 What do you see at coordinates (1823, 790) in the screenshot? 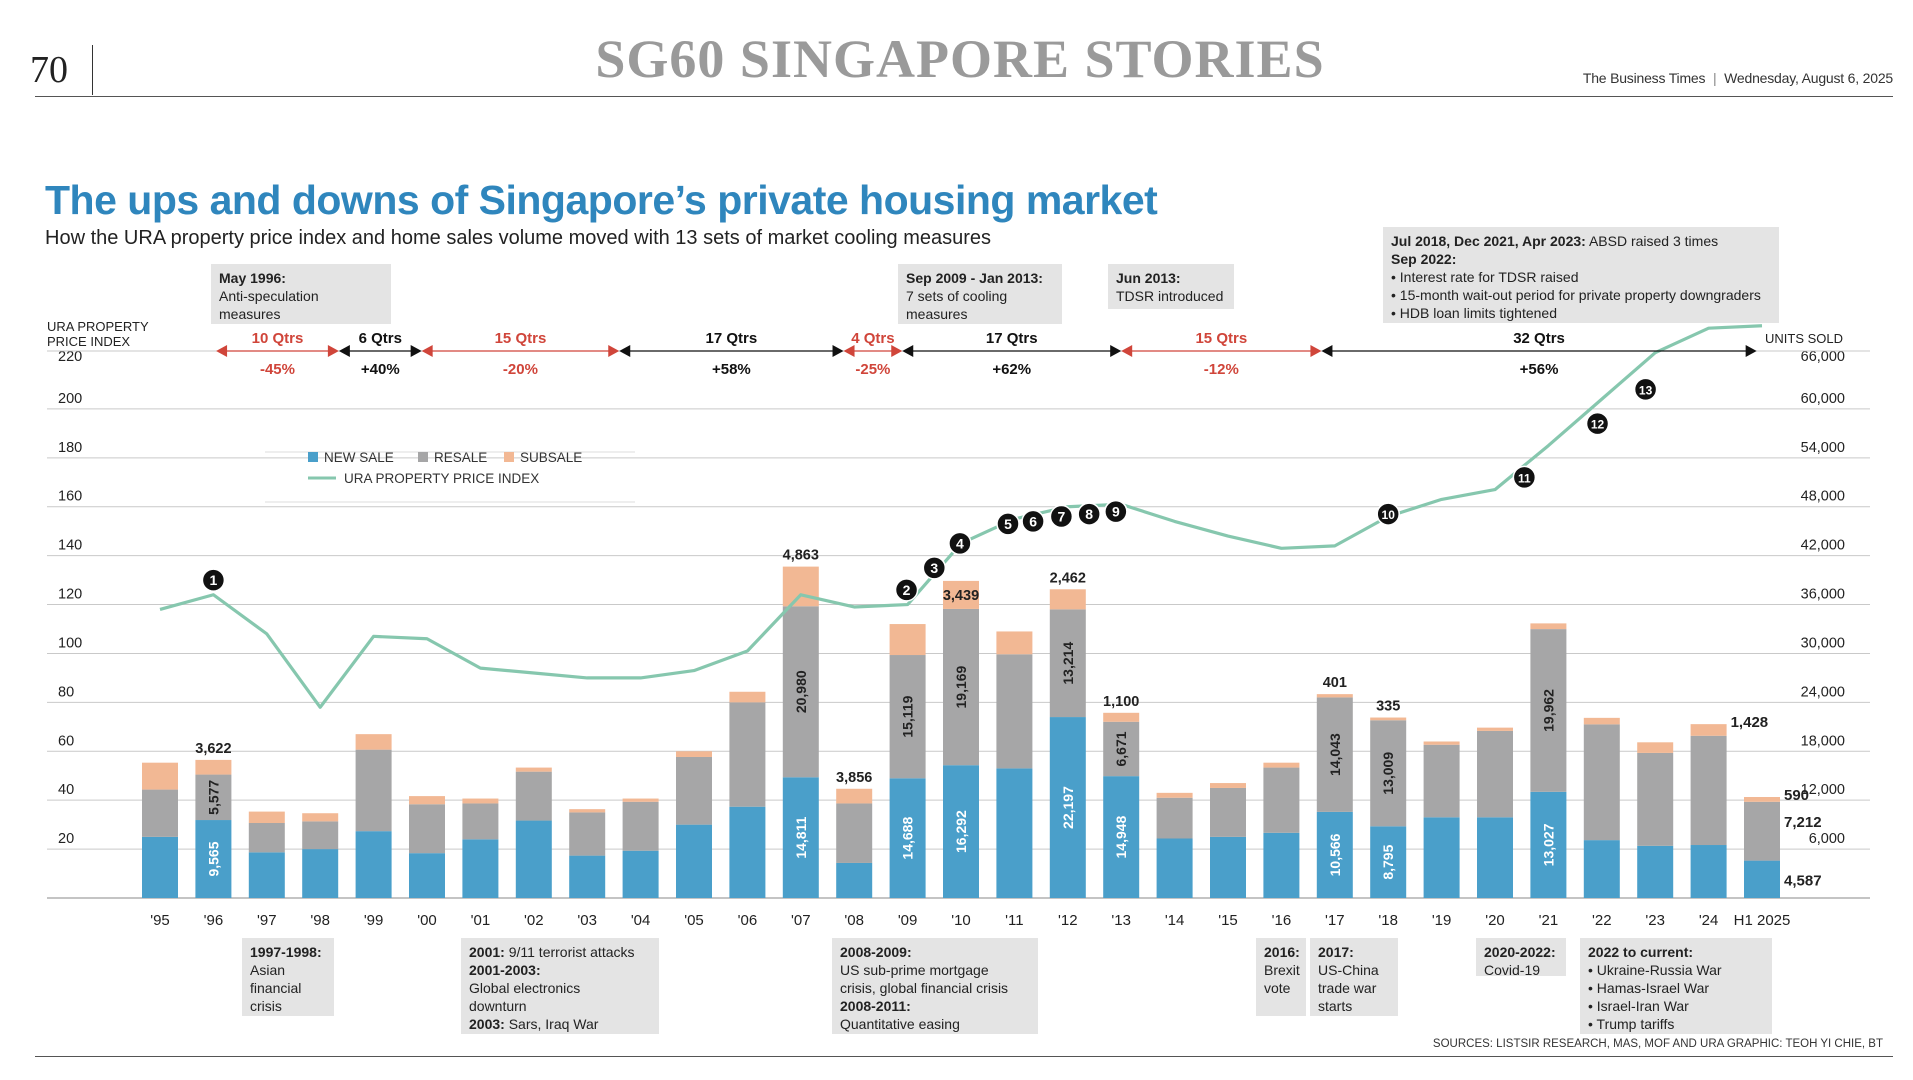
I see `right-axis-tick: 12,000` at bounding box center [1823, 790].